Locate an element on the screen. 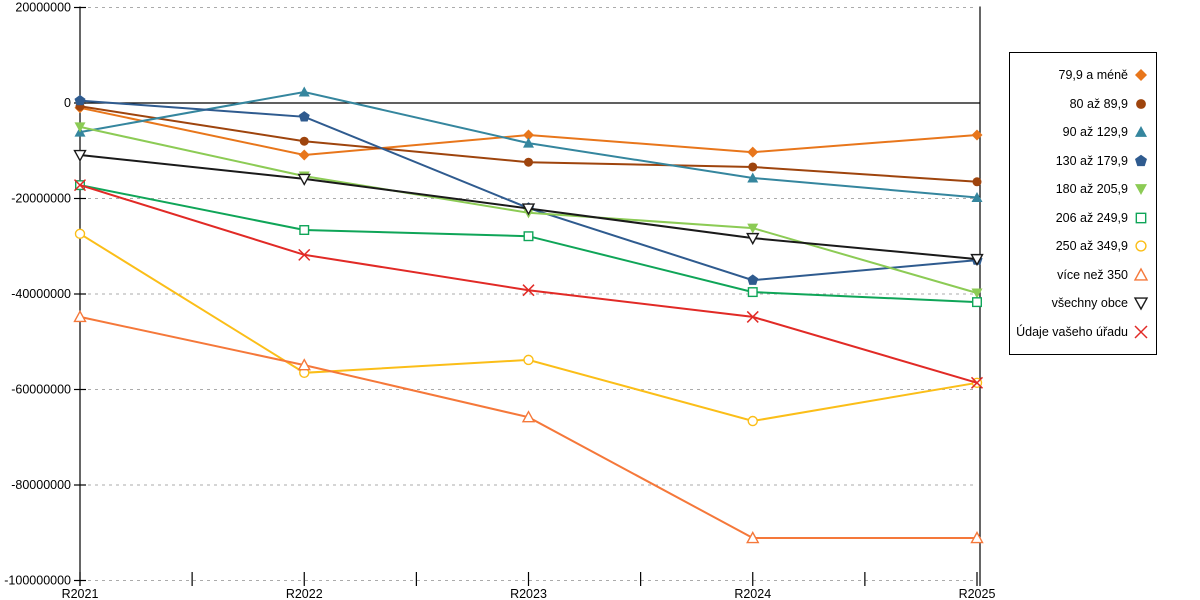 The image size is (1200, 600). x-tick-label: R2024 is located at coordinates (752, 593).